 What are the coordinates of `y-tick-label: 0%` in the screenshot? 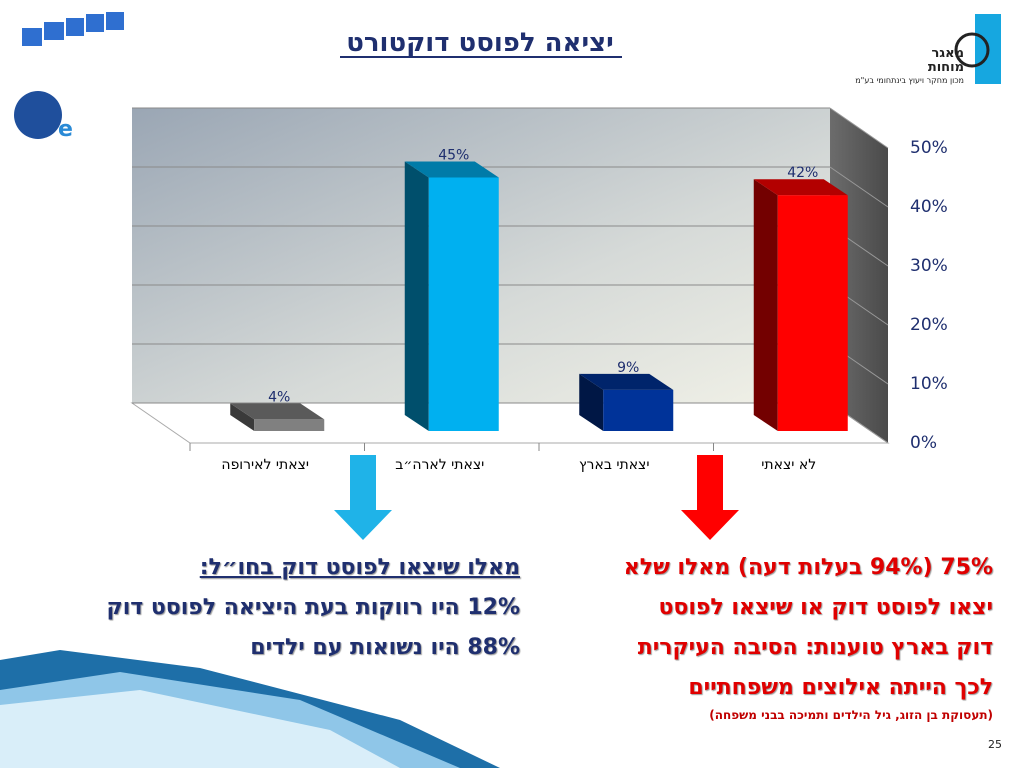 It's located at (923, 443).